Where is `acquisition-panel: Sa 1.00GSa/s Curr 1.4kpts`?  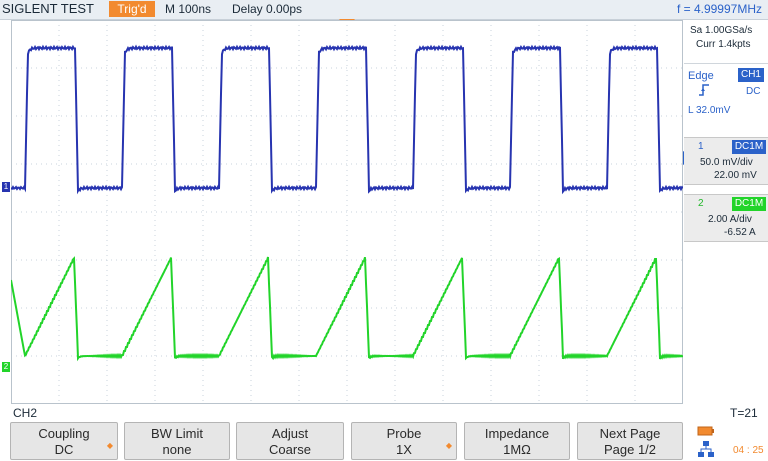 acquisition-panel: Sa 1.00GSa/s Curr 1.4kpts is located at coordinates (726, 41).